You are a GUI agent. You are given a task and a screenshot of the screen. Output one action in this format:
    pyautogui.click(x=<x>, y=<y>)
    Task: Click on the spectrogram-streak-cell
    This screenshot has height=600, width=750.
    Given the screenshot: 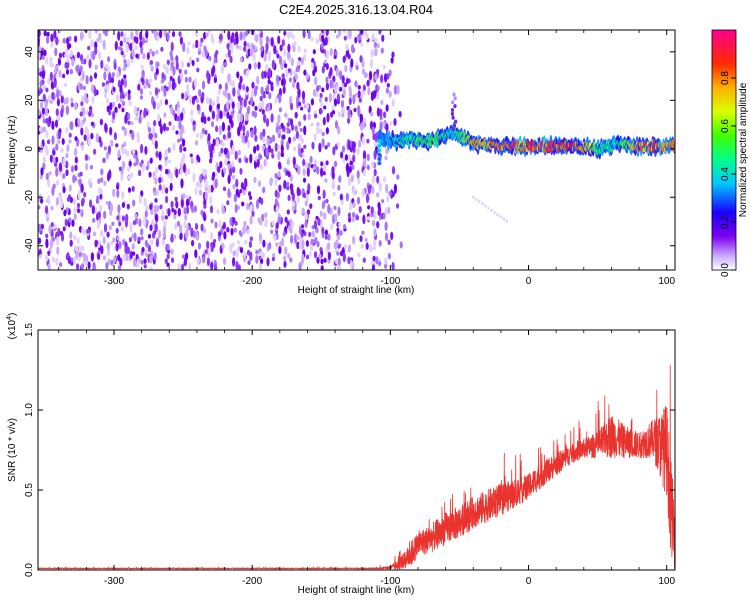 What is the action you would take?
    pyautogui.click(x=379, y=163)
    